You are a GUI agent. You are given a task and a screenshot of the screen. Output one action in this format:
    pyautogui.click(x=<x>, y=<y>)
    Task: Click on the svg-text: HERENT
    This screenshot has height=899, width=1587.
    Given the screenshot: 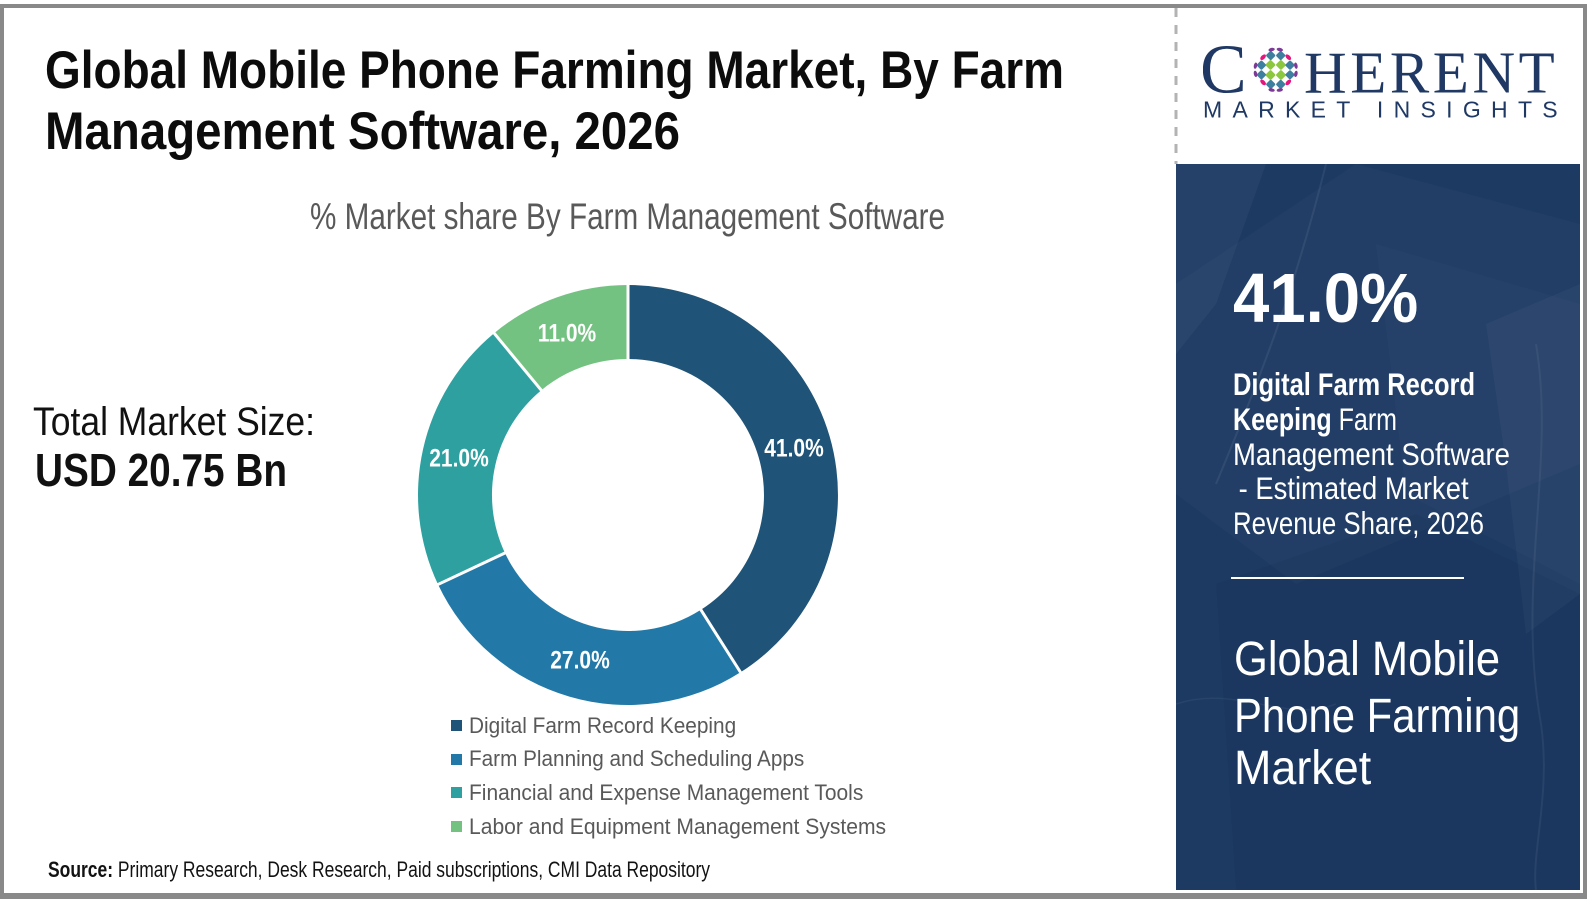 What is the action you would take?
    pyautogui.click(x=1431, y=73)
    